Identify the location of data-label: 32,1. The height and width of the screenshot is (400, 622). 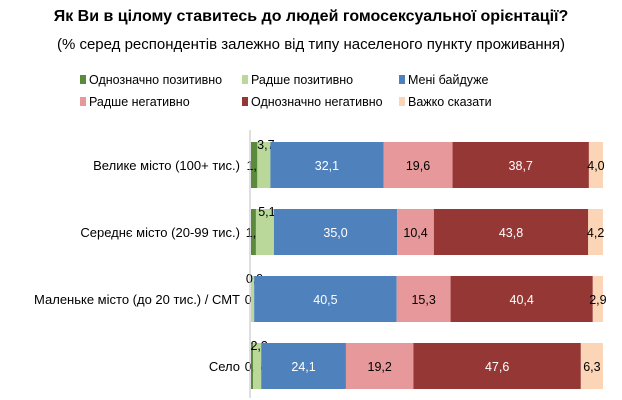
(327, 166).